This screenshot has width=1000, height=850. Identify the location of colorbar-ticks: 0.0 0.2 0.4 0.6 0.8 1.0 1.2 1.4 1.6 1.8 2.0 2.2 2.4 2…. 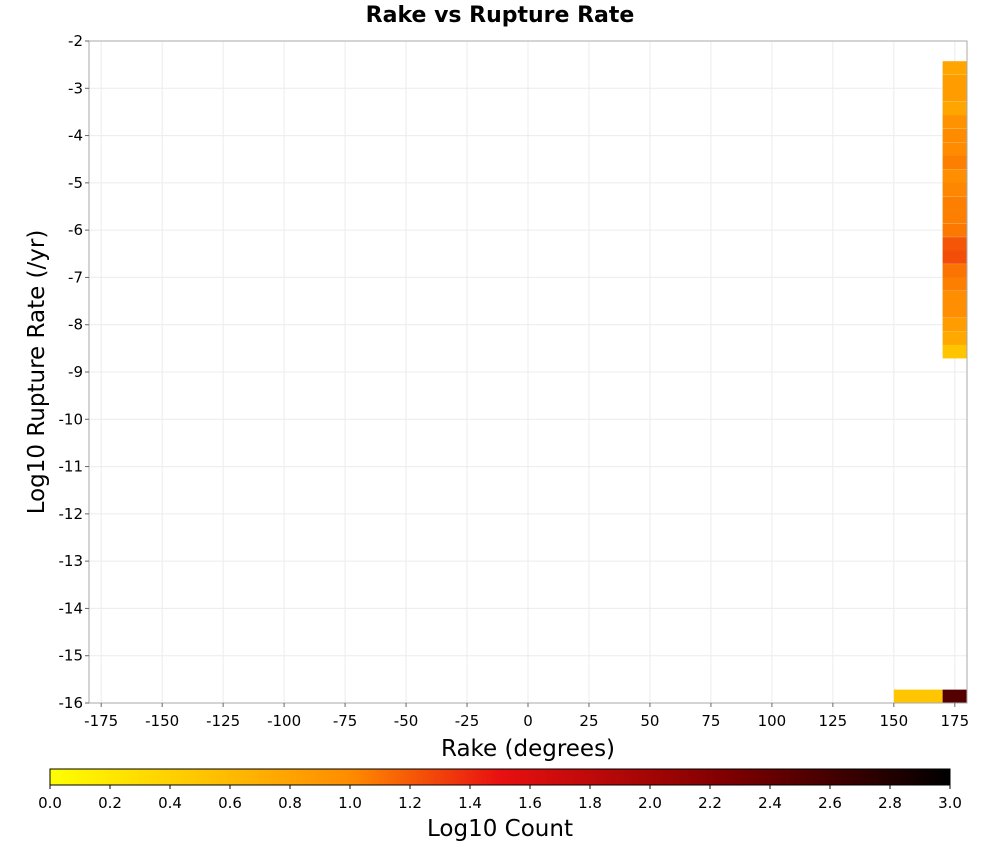
(500, 798).